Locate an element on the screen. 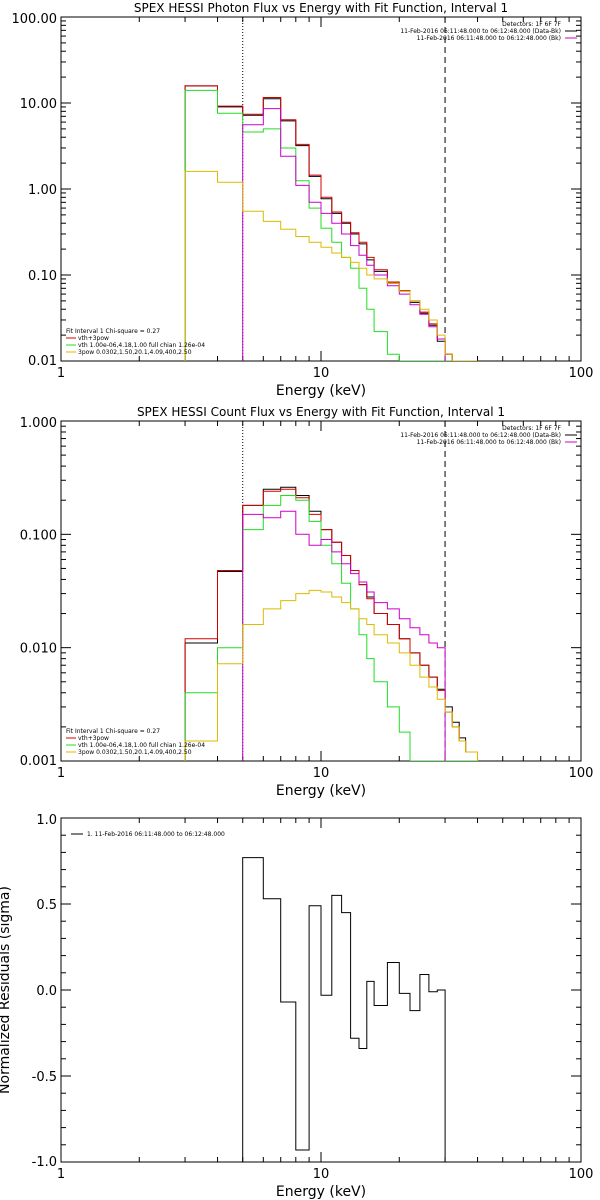 This screenshot has width=600, height=1200. y-tick-label: -1.0 is located at coordinates (44, 1162).